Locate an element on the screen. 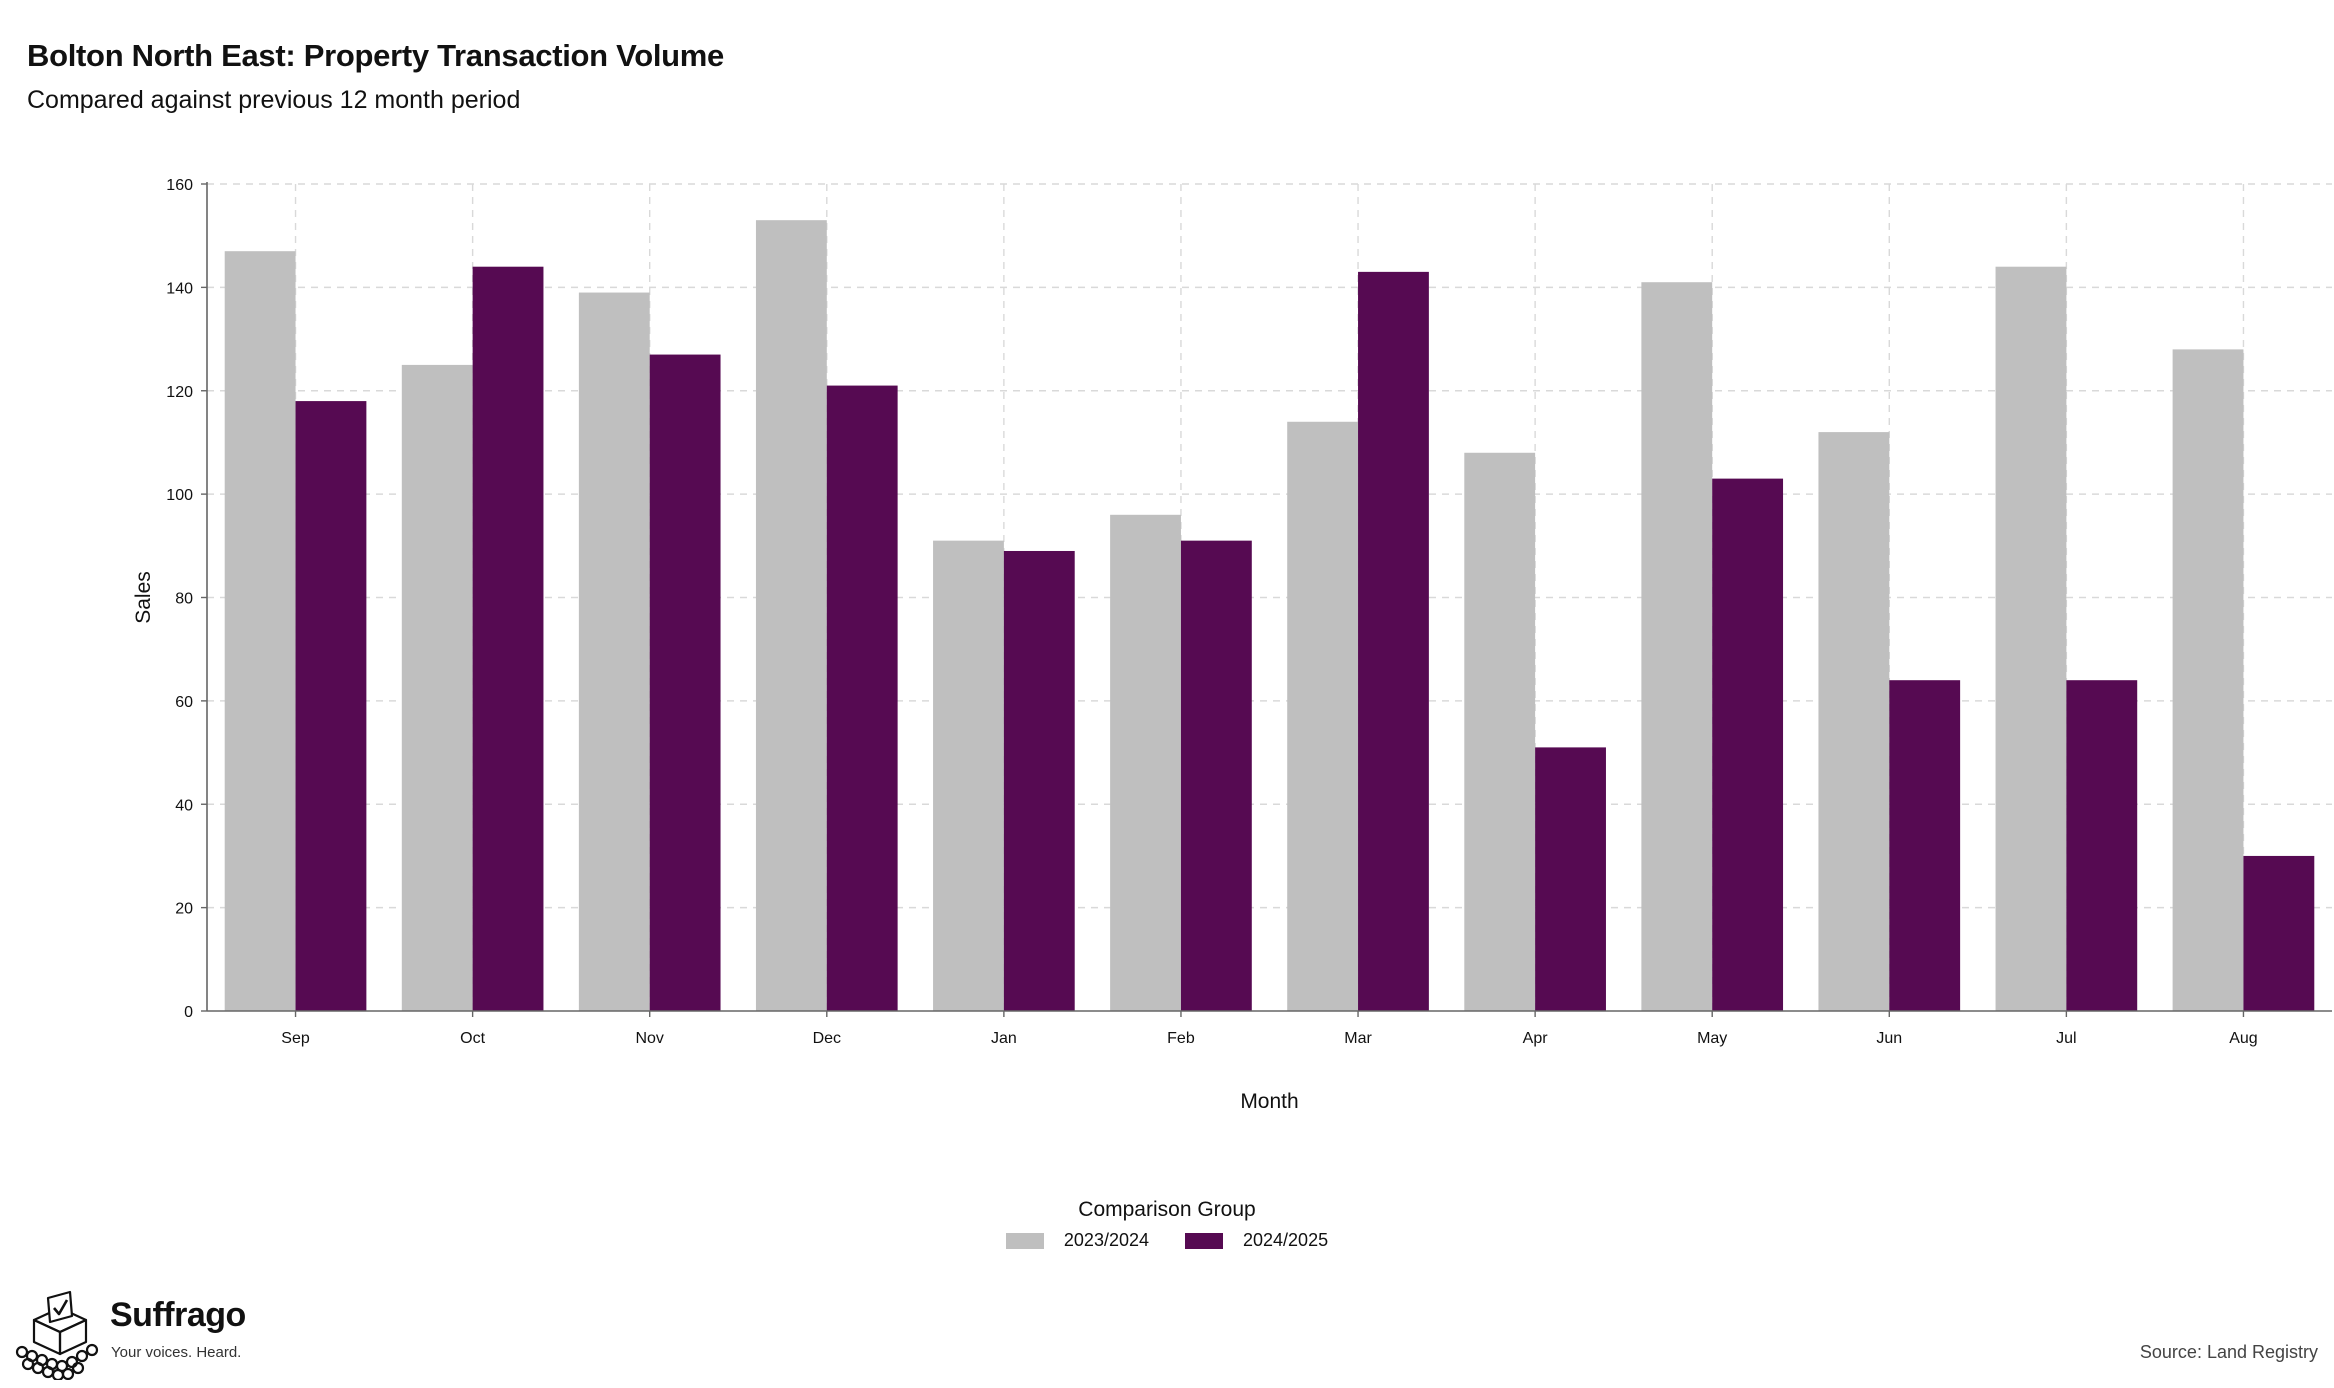 The image size is (2334, 1388). bar-2023-2024-aug is located at coordinates (2208, 680).